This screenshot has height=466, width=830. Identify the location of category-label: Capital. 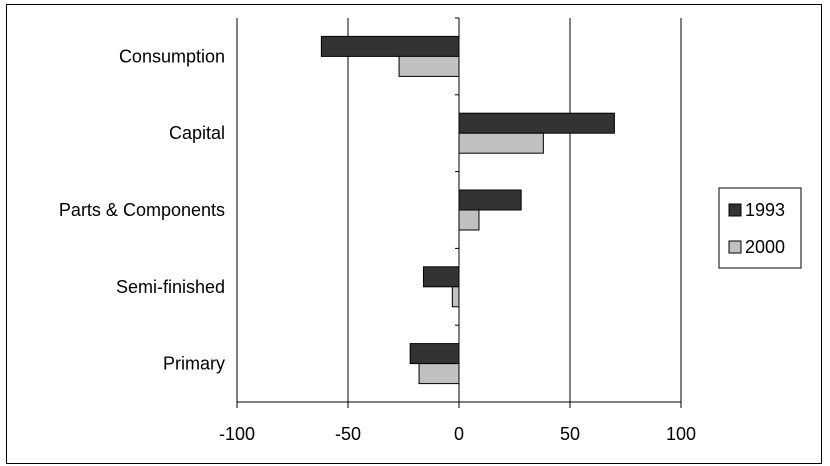
(197, 133).